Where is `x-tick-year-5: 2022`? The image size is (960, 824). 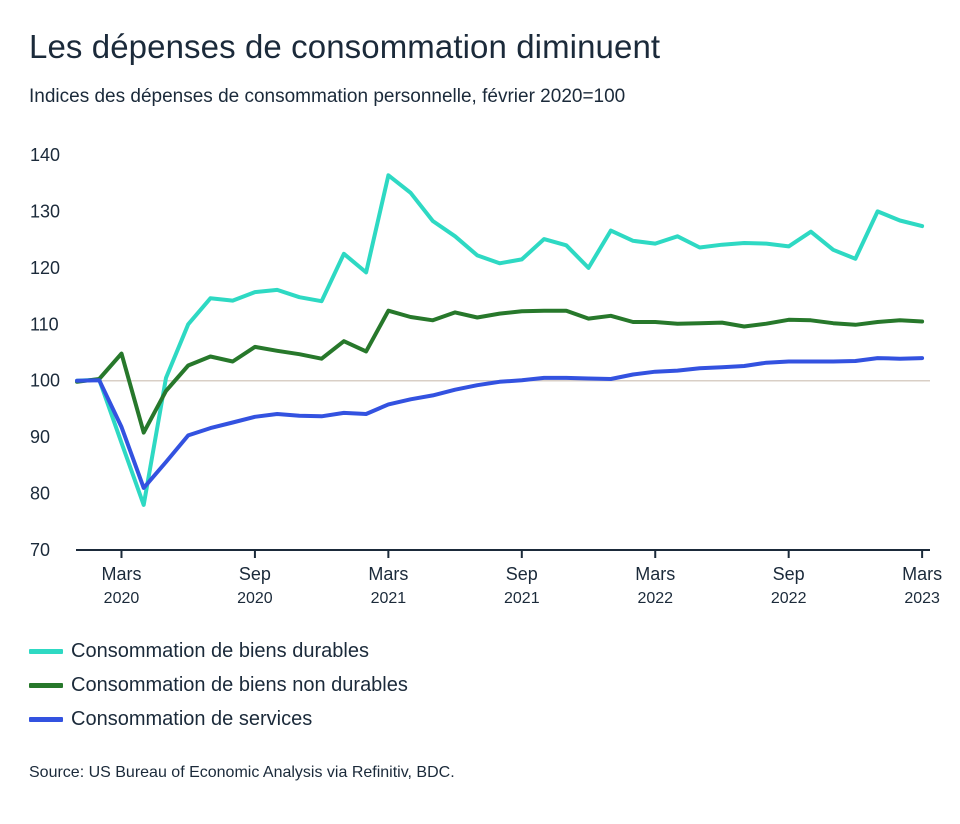
x-tick-year-5: 2022 is located at coordinates (789, 598).